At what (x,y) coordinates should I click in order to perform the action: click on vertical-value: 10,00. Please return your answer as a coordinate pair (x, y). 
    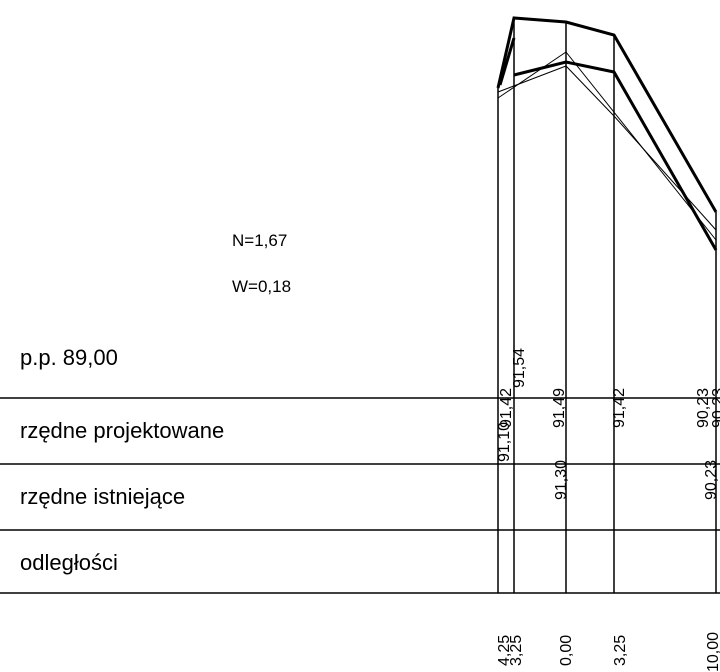
    Looking at the image, I should click on (712, 652).